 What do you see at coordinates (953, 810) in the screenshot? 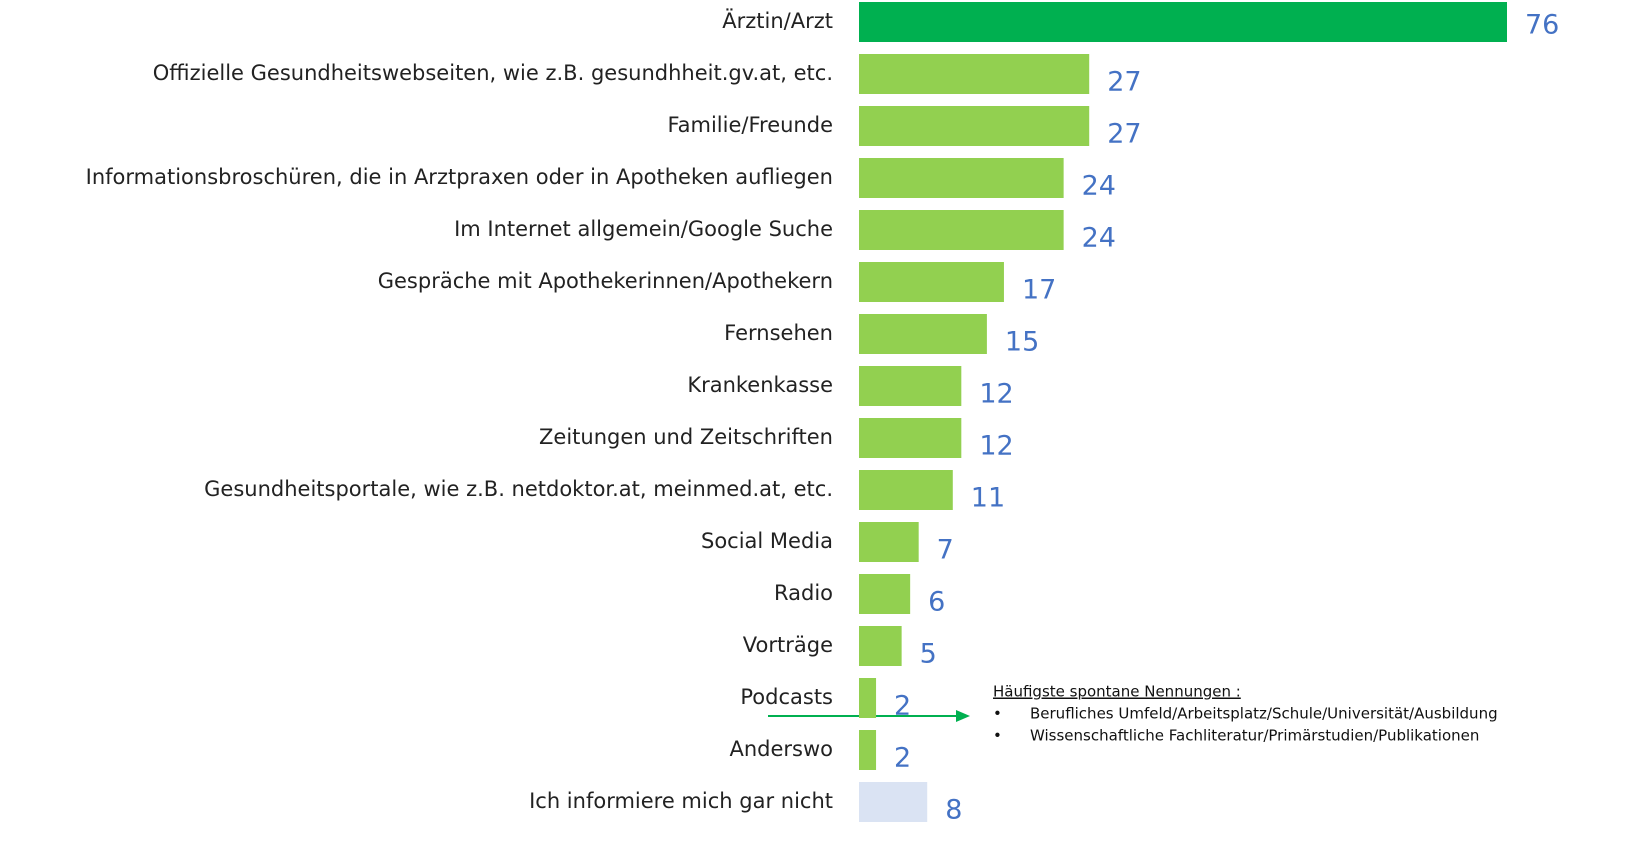
I see `value-label: 8` at bounding box center [953, 810].